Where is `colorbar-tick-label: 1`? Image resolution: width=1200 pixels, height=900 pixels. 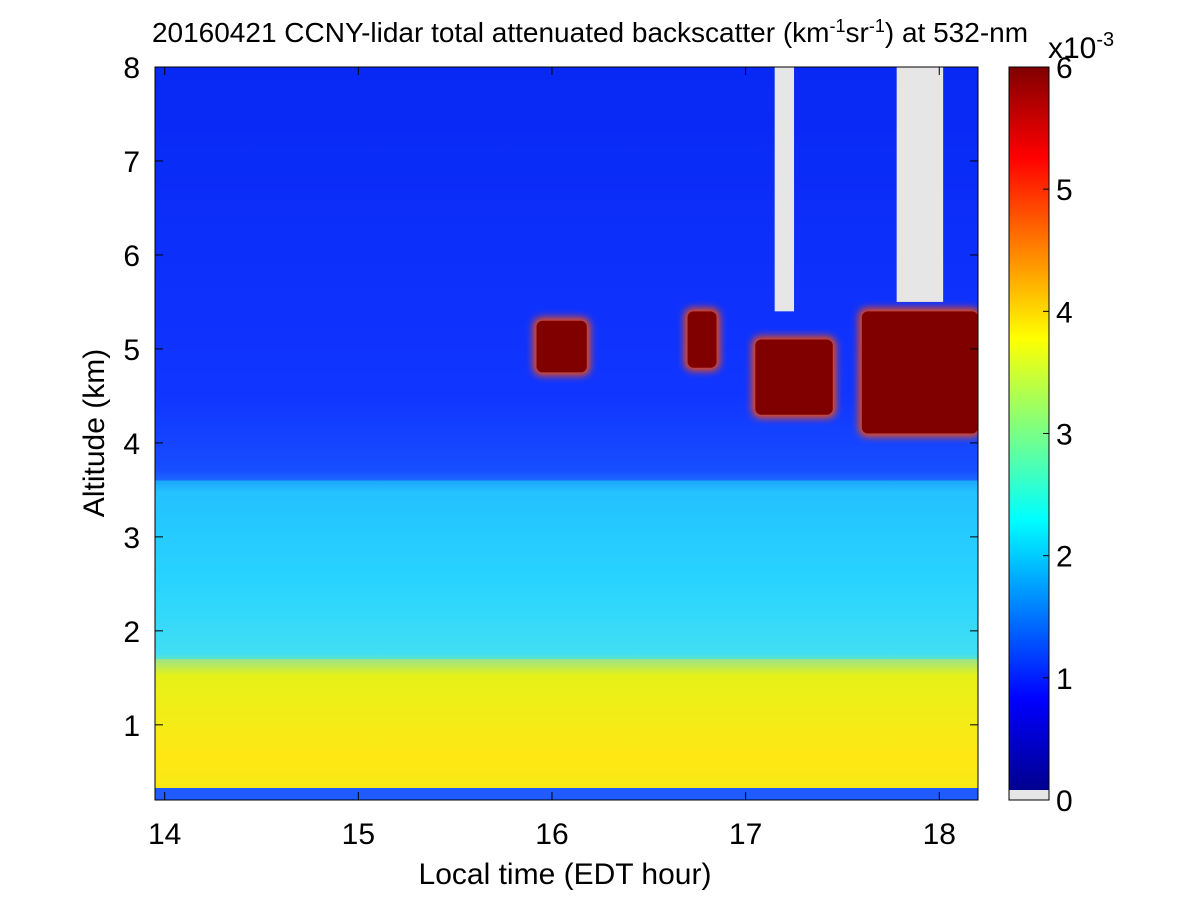 colorbar-tick-label: 1 is located at coordinates (1064, 679).